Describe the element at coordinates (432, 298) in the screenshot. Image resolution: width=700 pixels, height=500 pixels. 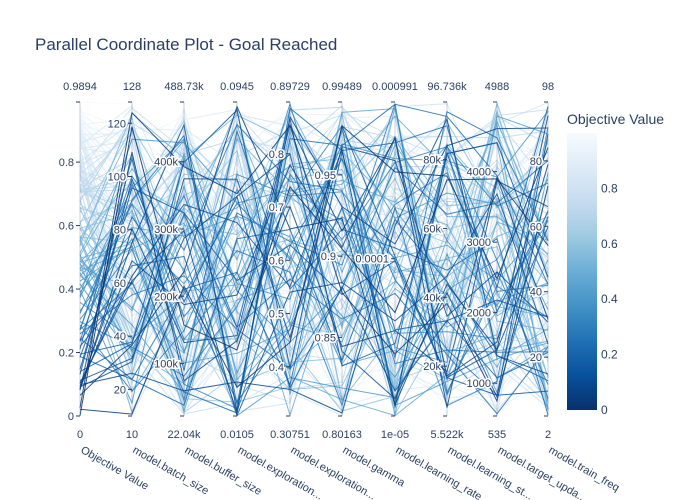
I see `axis-tick-label: 40k` at that location.